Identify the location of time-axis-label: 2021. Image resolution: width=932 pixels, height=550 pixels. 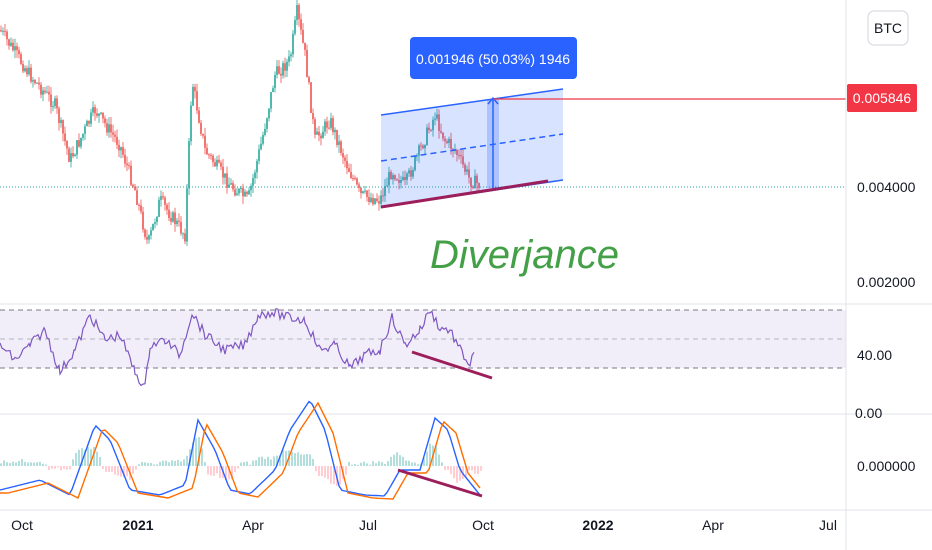
(137, 525).